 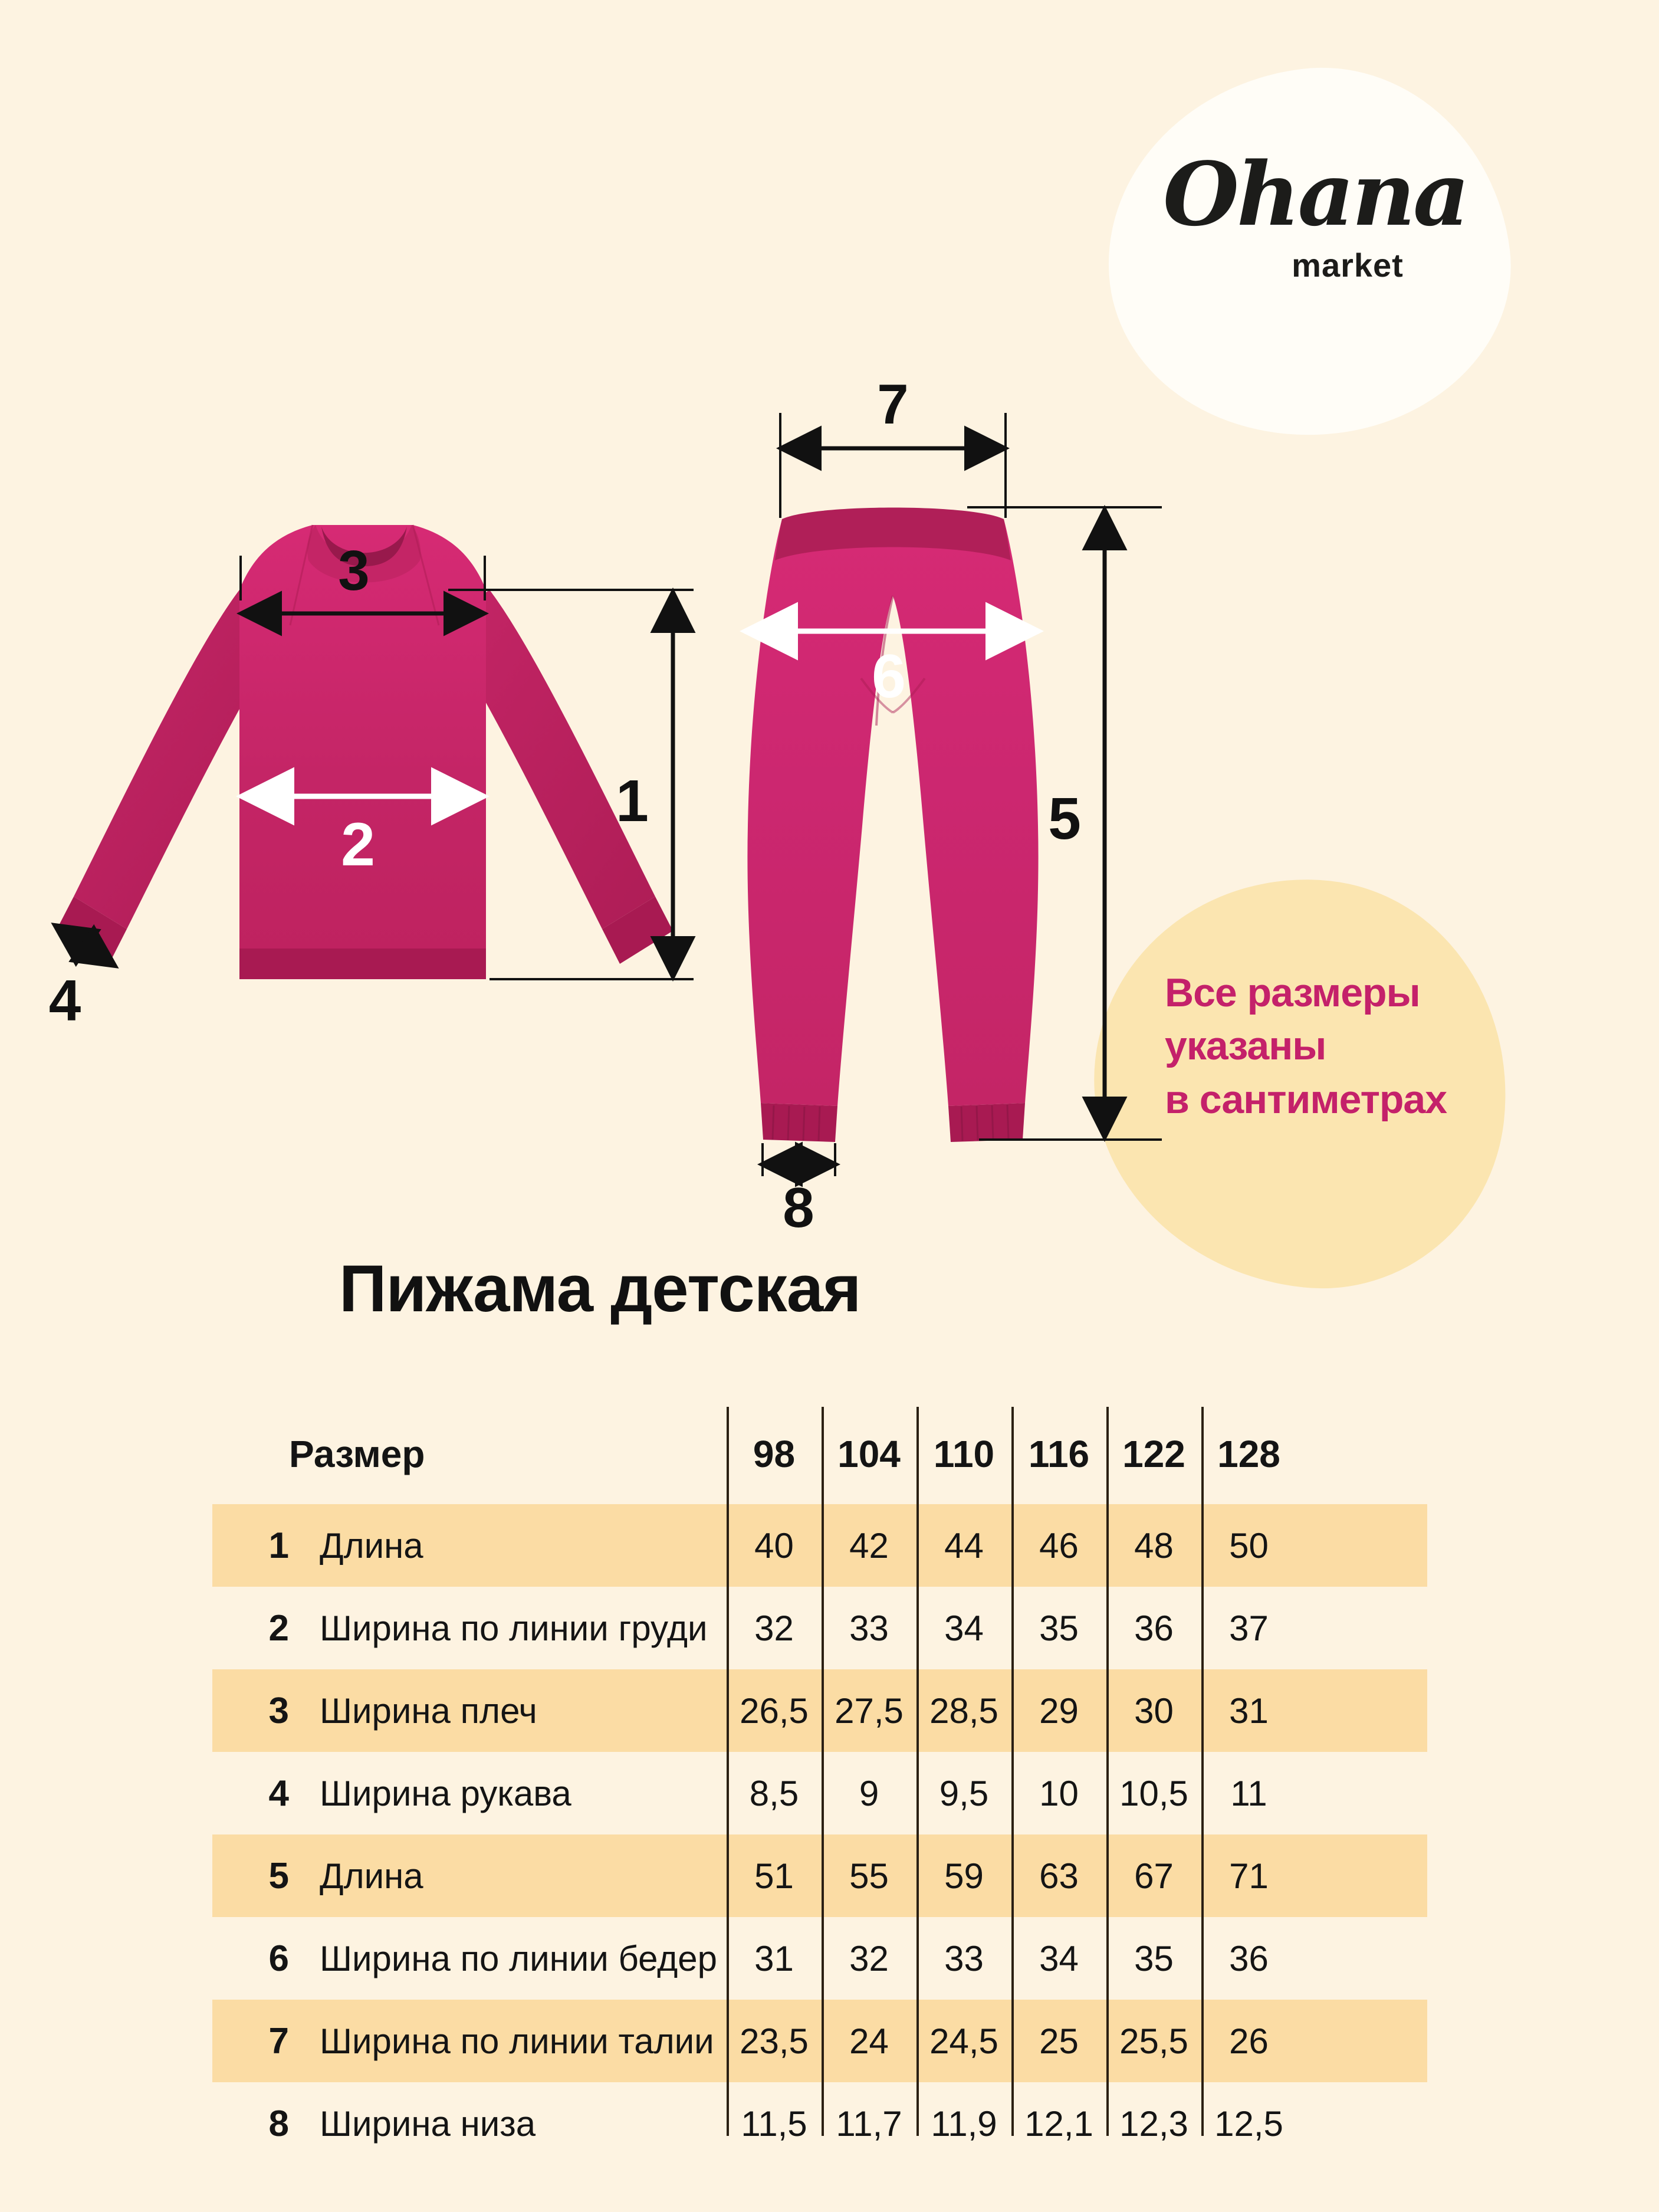 What do you see at coordinates (600, 1288) in the screenshot?
I see `page-title: Пижама детская` at bounding box center [600, 1288].